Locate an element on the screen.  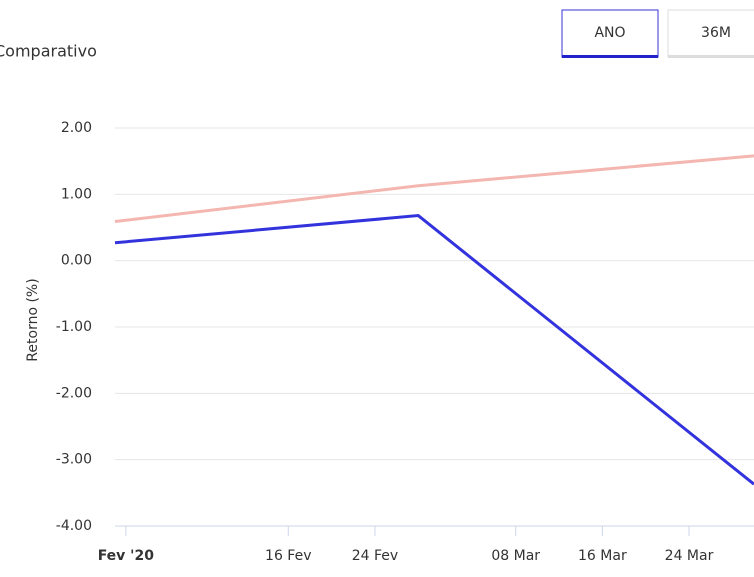
button-ano is located at coordinates (610, 33).